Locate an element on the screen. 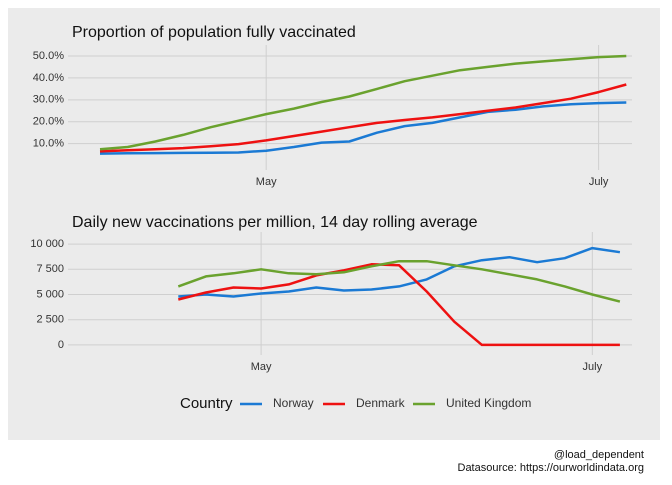 Image resolution: width=672 pixels, height=485 pixels. legend-label: Norway is located at coordinates (293, 403).